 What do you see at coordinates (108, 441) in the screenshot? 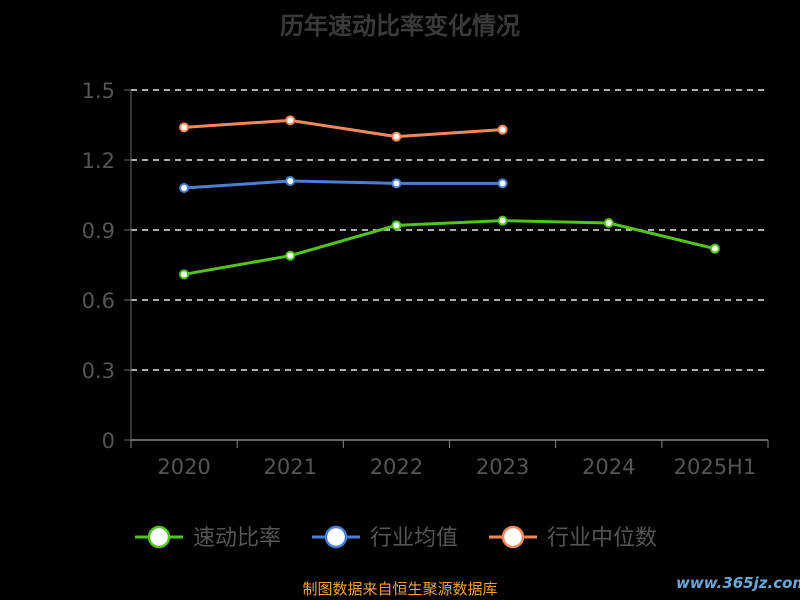
I see `y-tick-label: 0` at bounding box center [108, 441].